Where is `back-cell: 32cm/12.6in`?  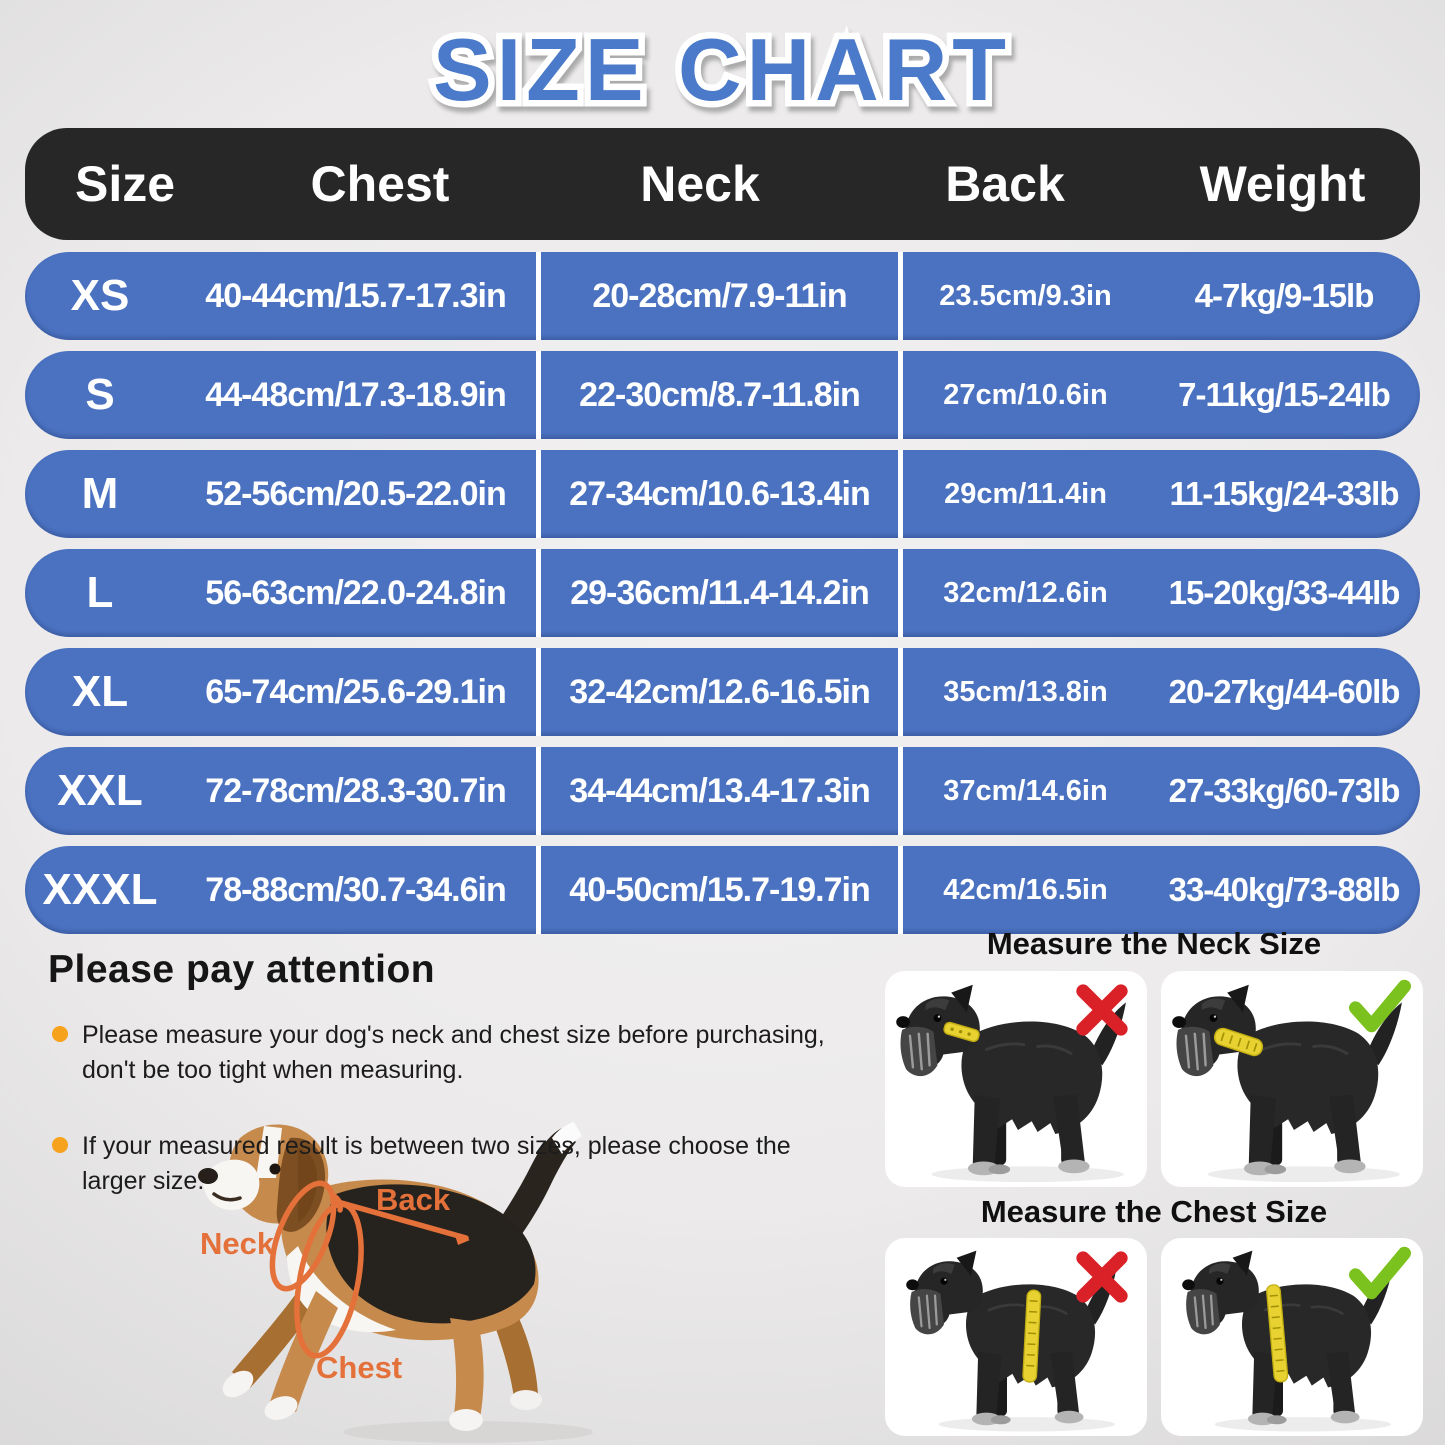 back-cell: 32cm/12.6in is located at coordinates (1025, 592).